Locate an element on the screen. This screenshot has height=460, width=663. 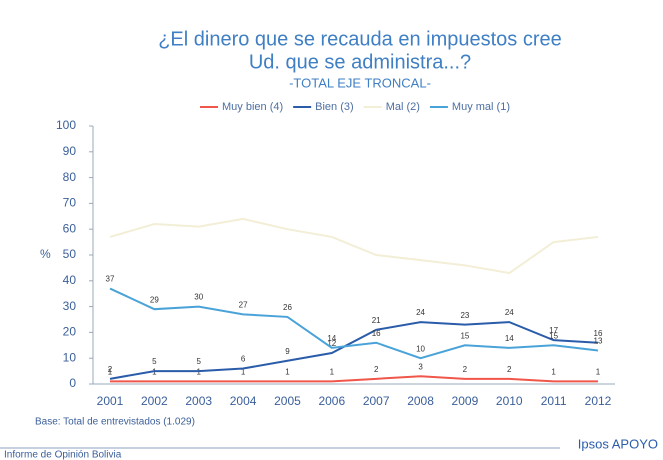
data-label: 29 is located at coordinates (154, 299).